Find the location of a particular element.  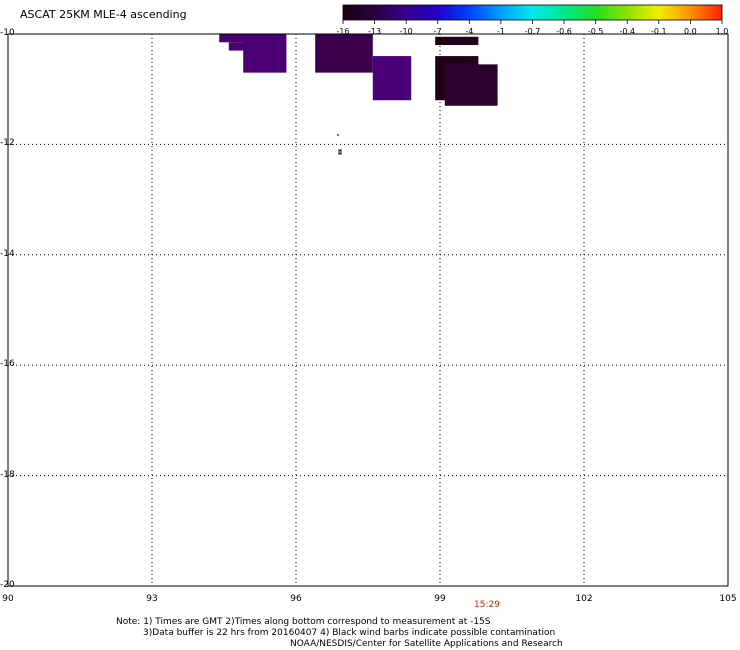

colorbar-label: -0.4 is located at coordinates (627, 31).